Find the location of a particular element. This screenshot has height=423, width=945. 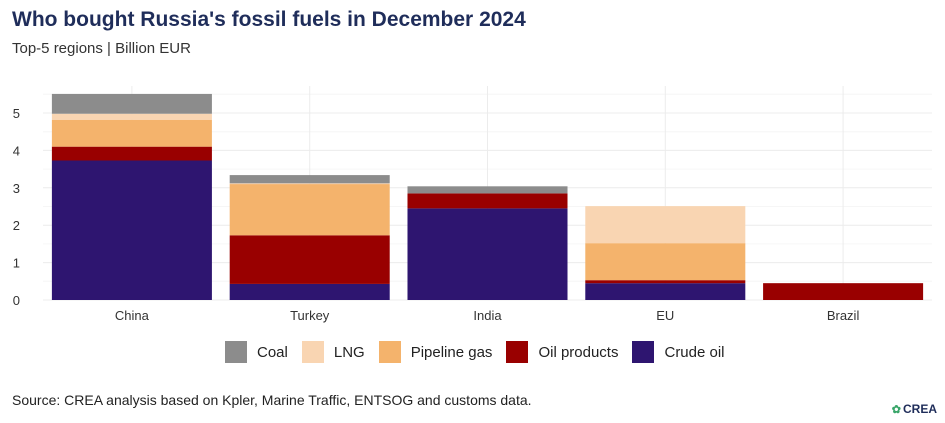

bar-segment-india-crude-oil is located at coordinates (487, 254).